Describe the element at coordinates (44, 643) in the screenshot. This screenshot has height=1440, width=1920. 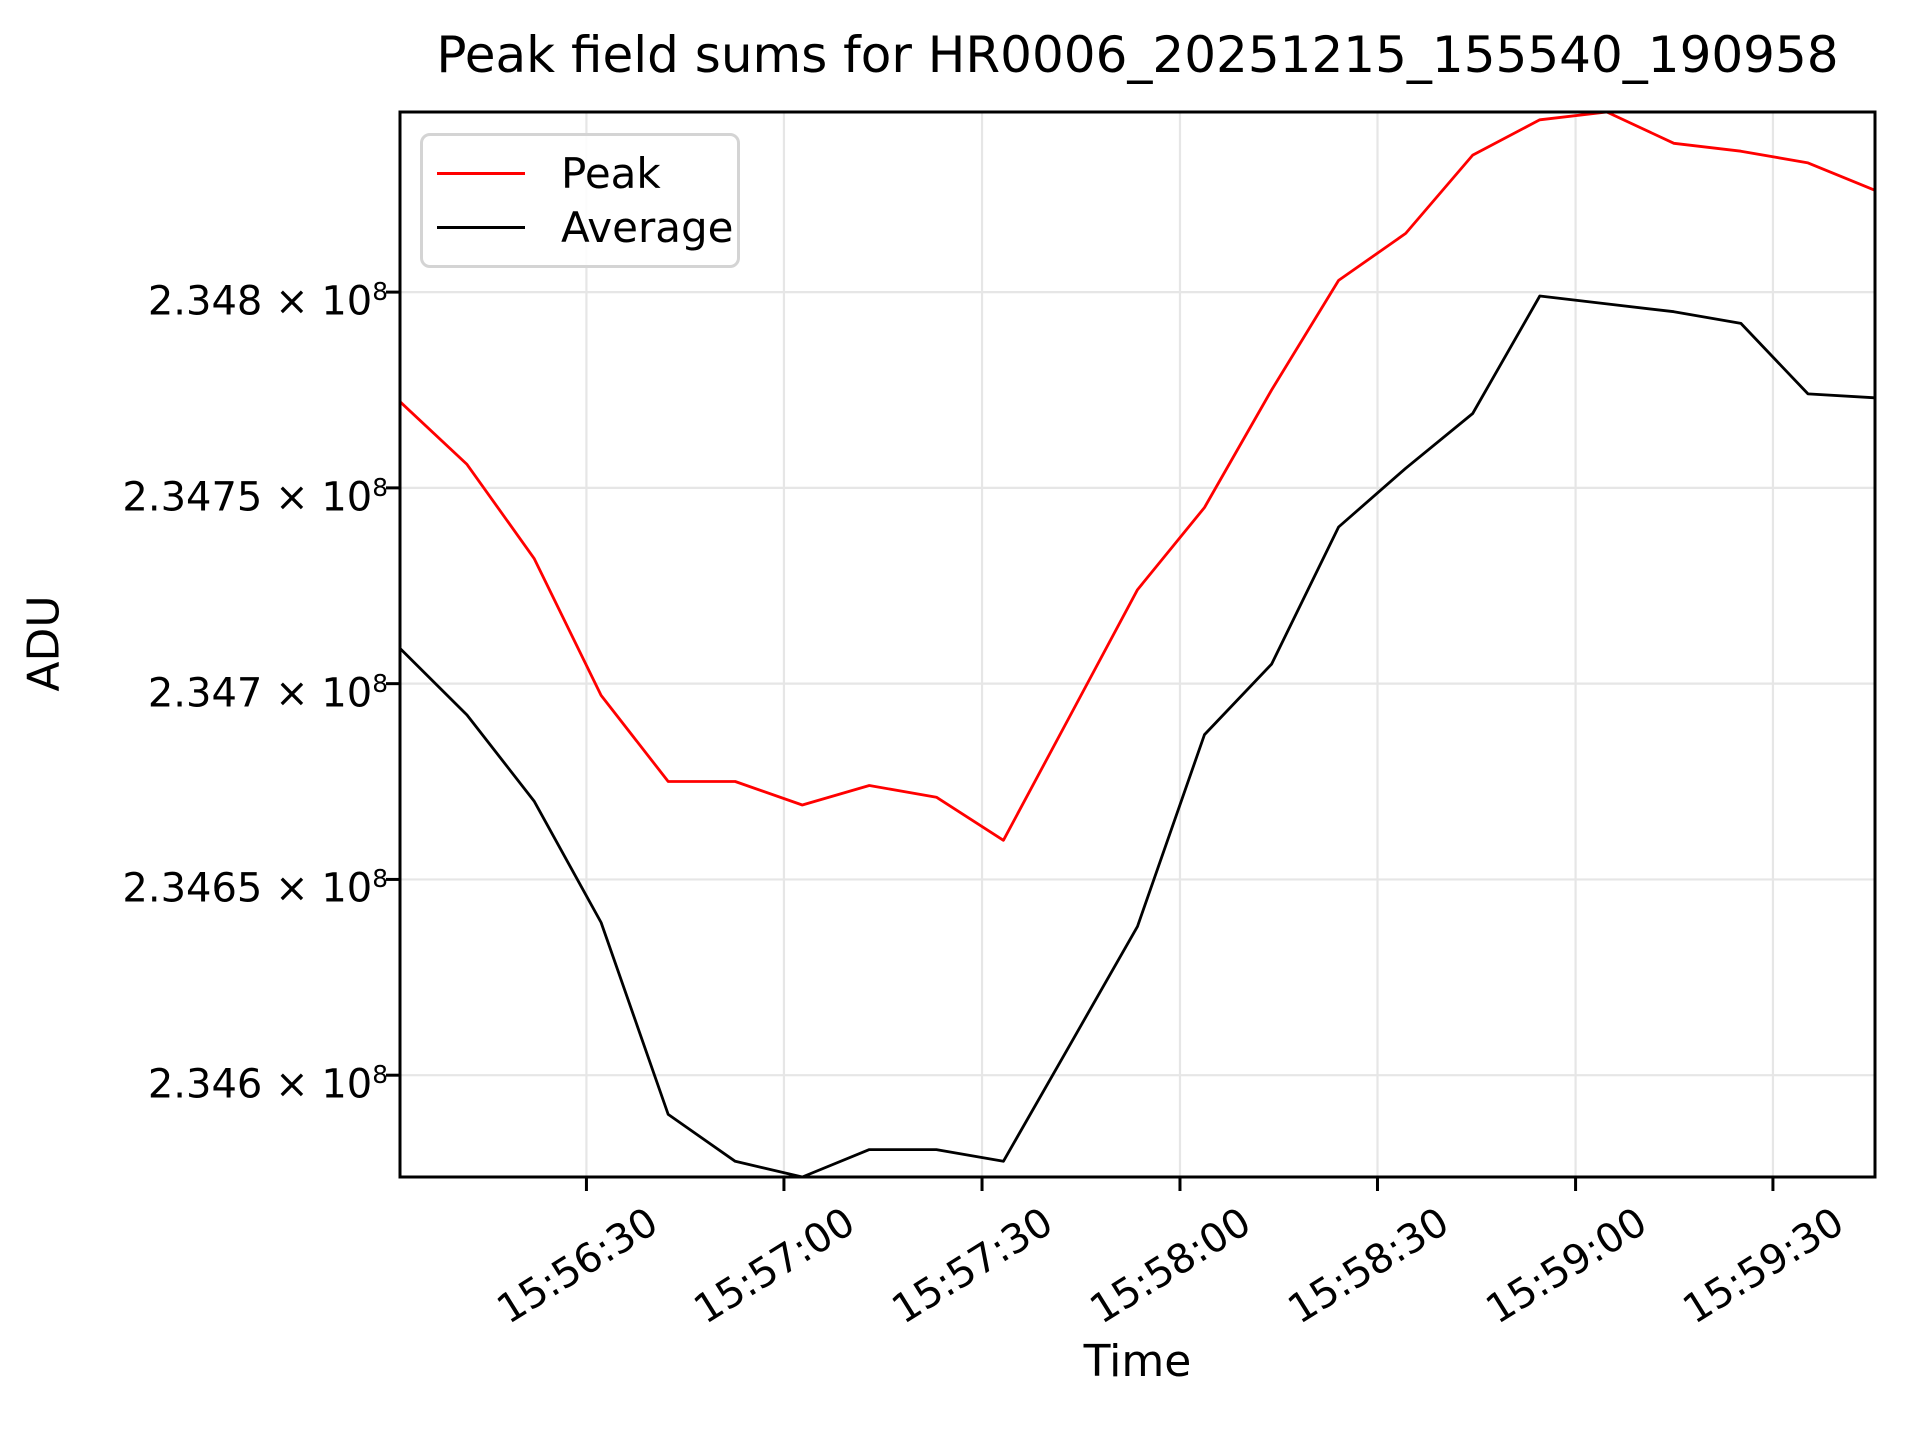
I see `y-axis-label: ADU` at that location.